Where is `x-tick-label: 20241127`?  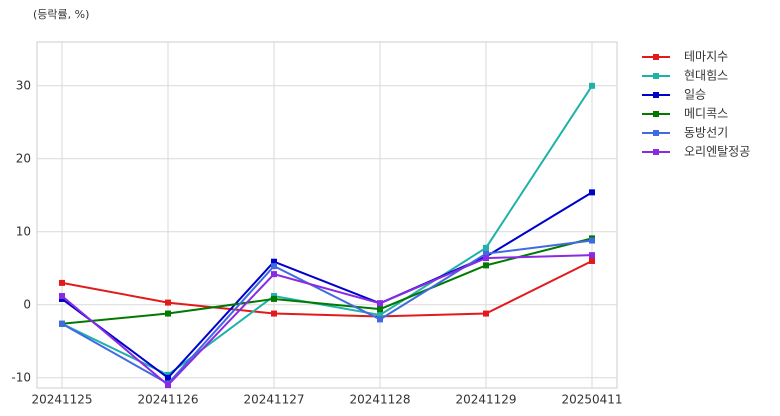
x-tick-label: 20241127 is located at coordinates (273, 400).